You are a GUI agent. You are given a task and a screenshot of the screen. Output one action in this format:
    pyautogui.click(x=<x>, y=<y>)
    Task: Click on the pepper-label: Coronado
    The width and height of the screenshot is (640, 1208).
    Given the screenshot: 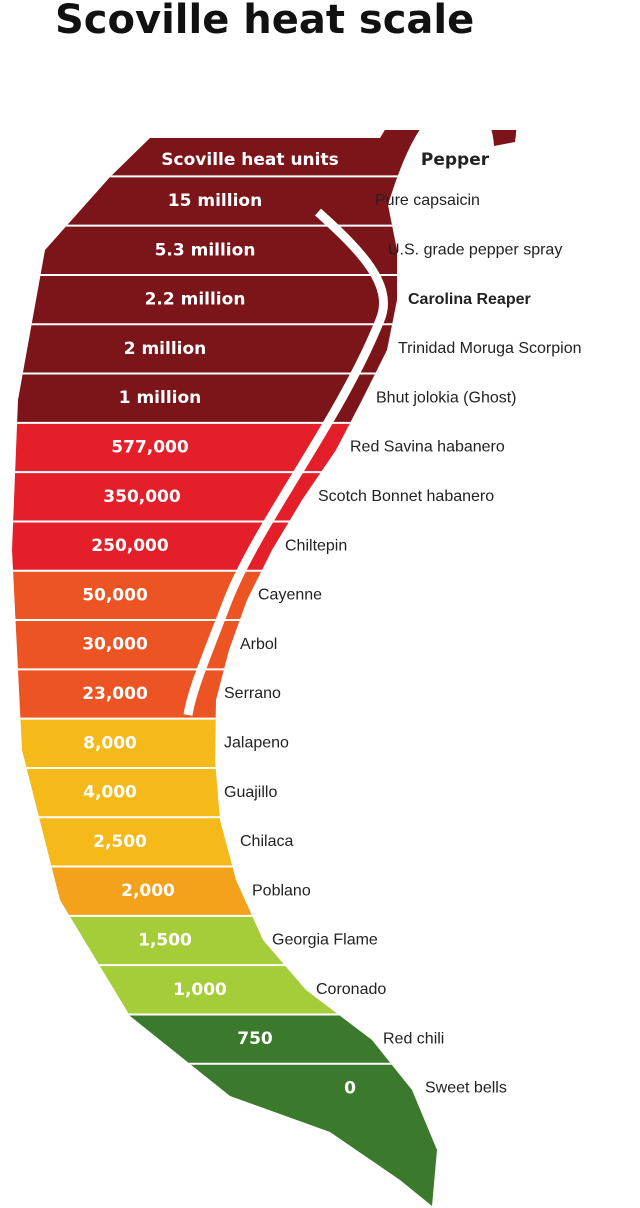 What is the action you would take?
    pyautogui.click(x=351, y=989)
    